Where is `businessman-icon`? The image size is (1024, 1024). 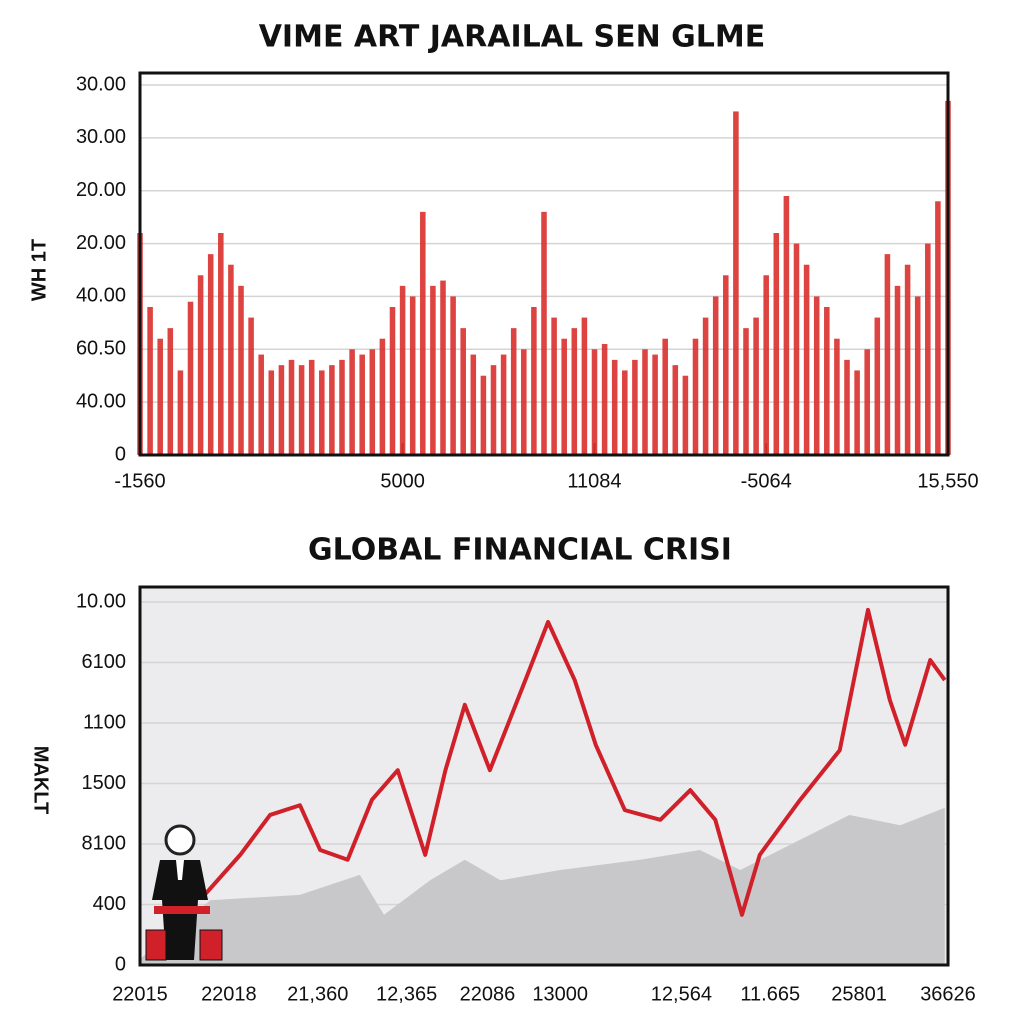 businessman-icon is located at coordinates (184, 892).